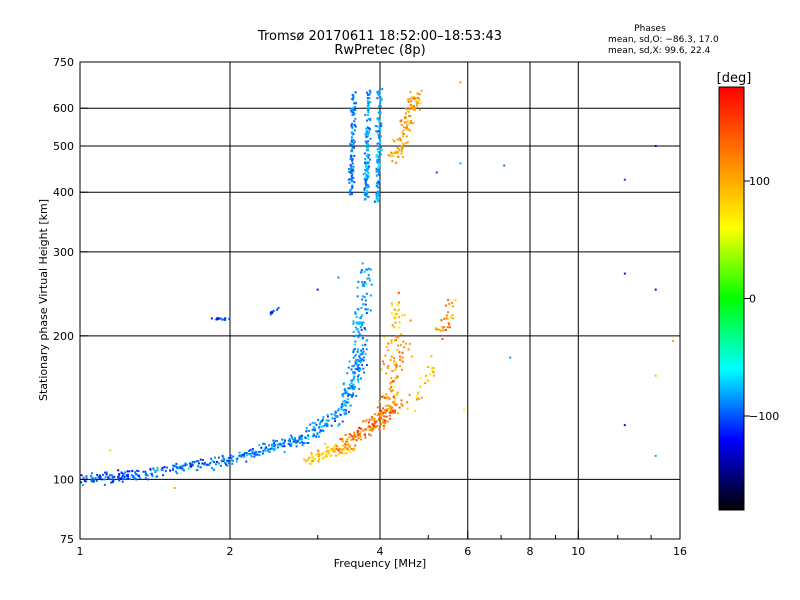  I want to click on y-tick-label: 400, so click(63, 192).